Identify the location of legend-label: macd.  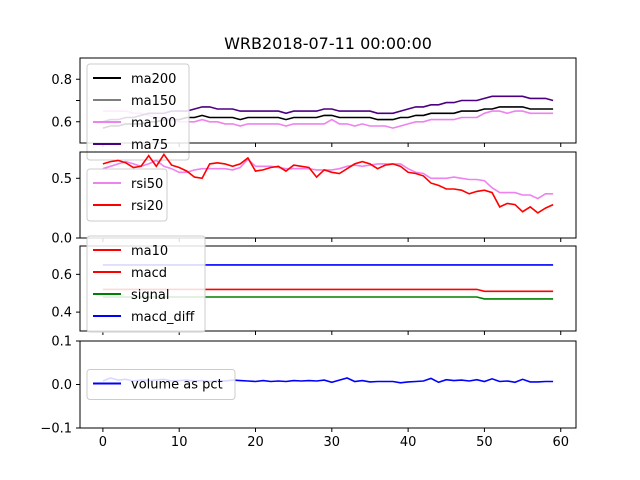
(149, 273).